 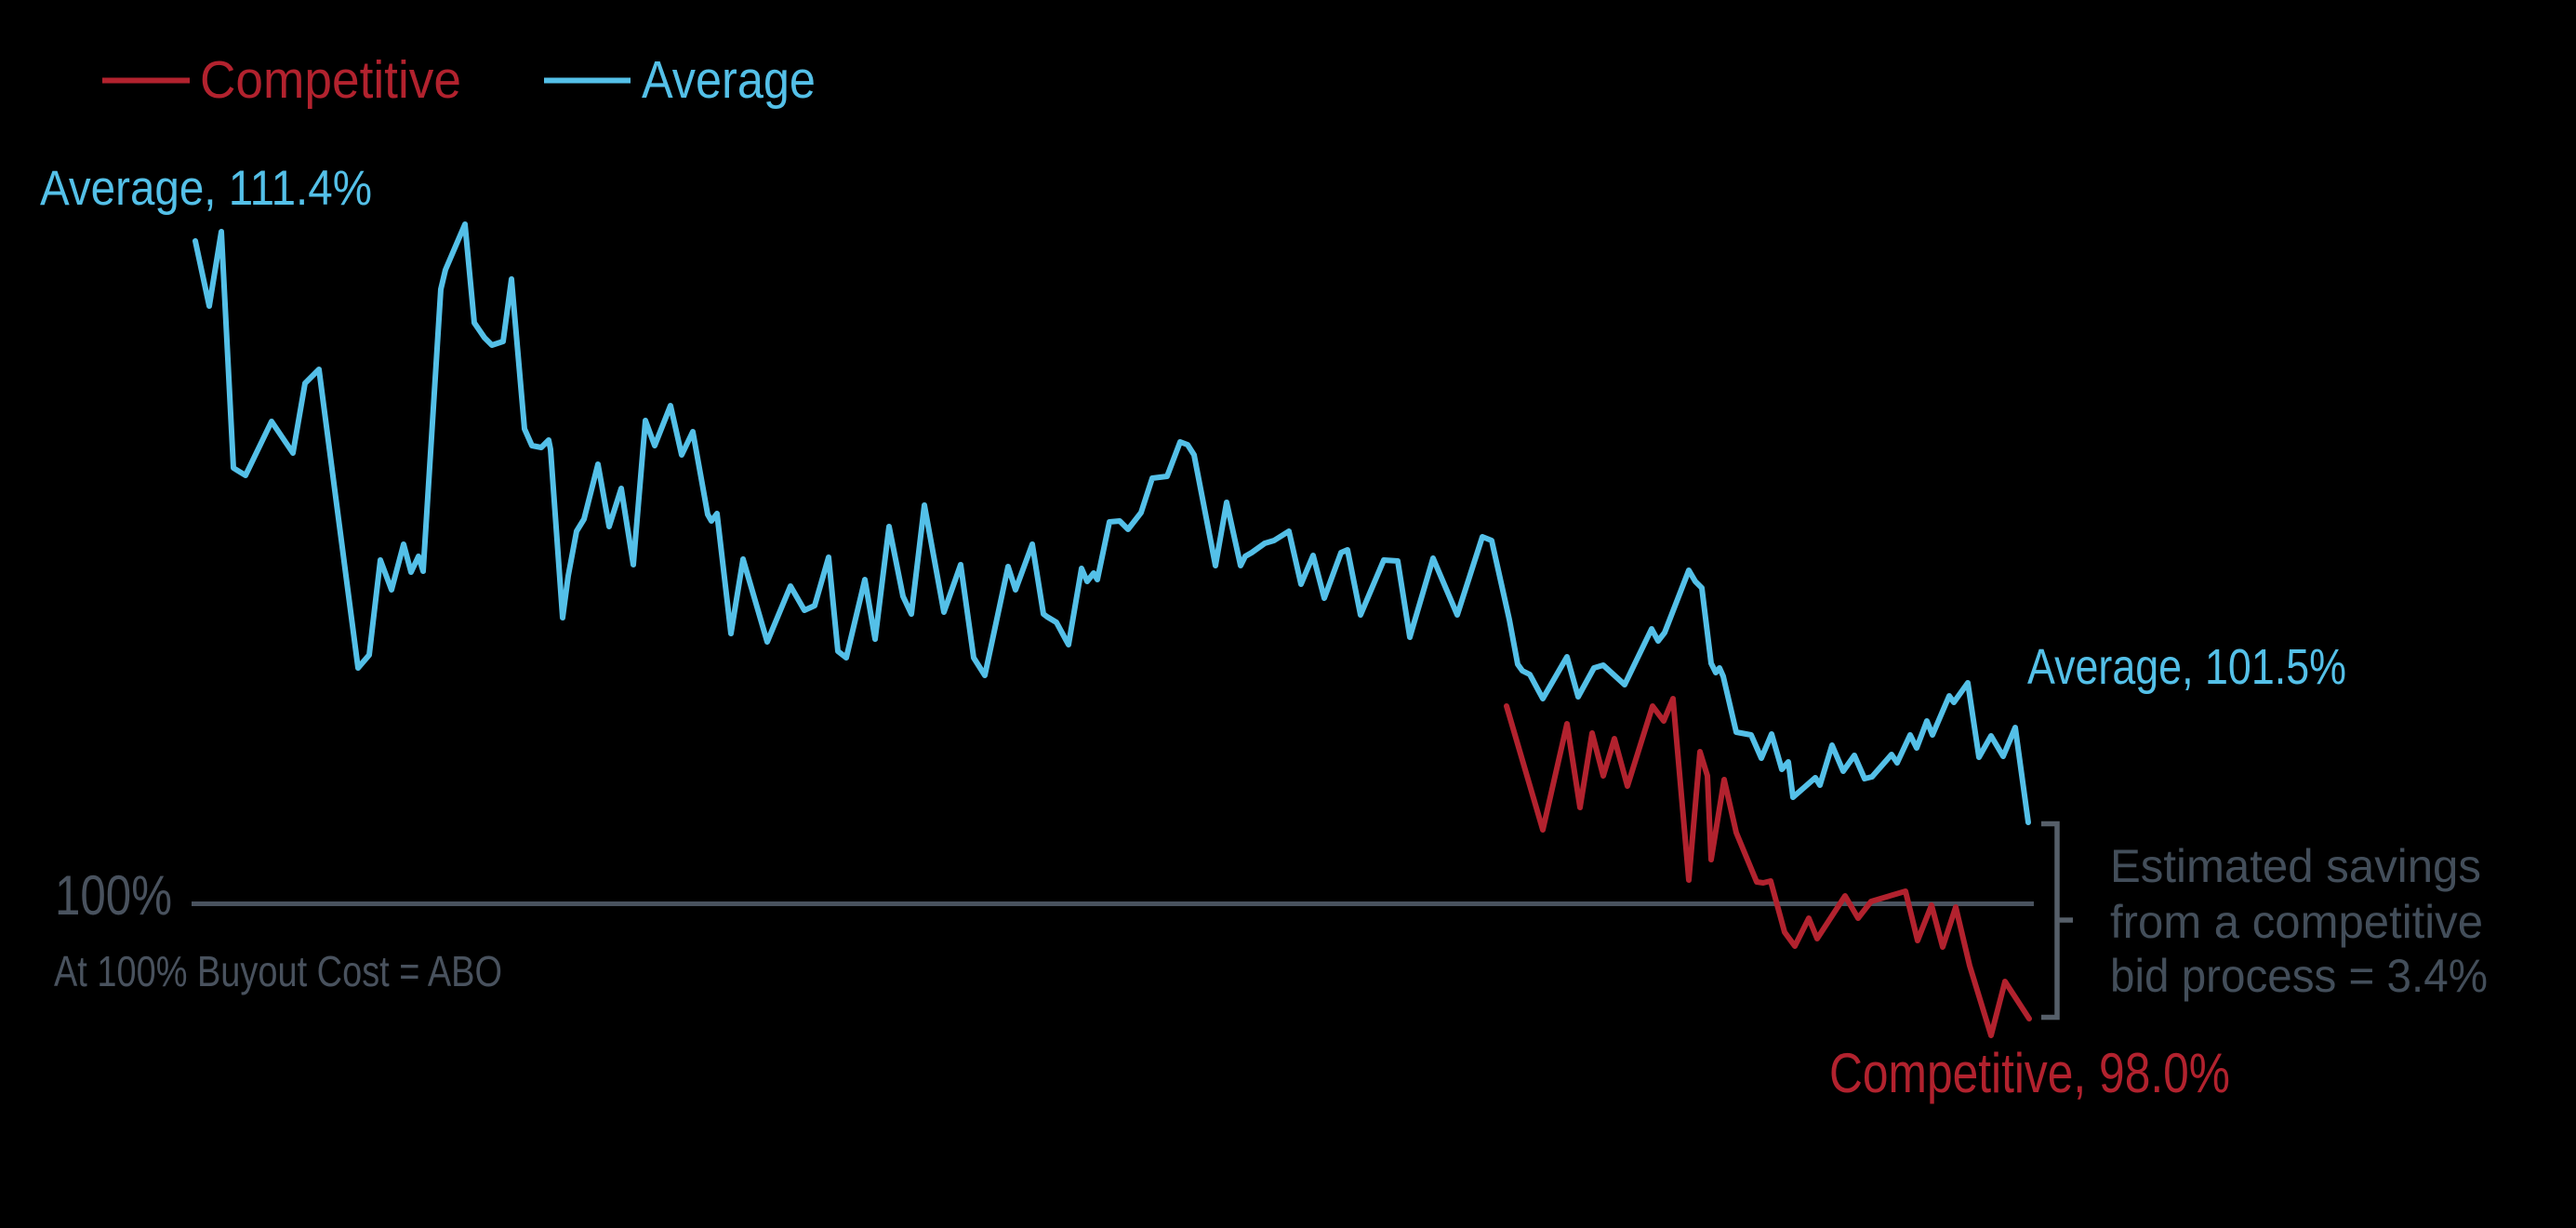 What do you see at coordinates (278, 971) in the screenshot?
I see `svg-text: At 100% Buyout Cost = ABO` at bounding box center [278, 971].